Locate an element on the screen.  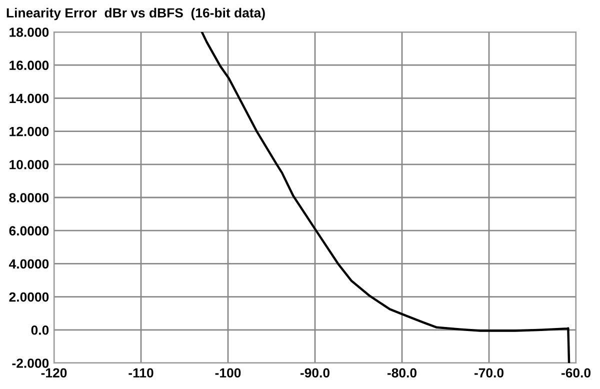
y-tick-label: 6.0000 is located at coordinates (29, 231).